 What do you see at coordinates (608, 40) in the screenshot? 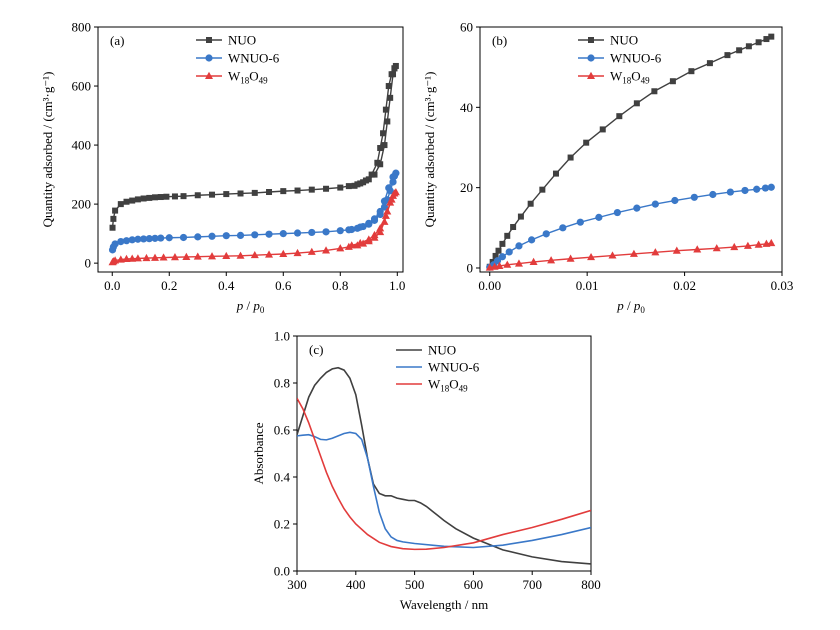
I see `legend-item: NUO` at bounding box center [608, 40].